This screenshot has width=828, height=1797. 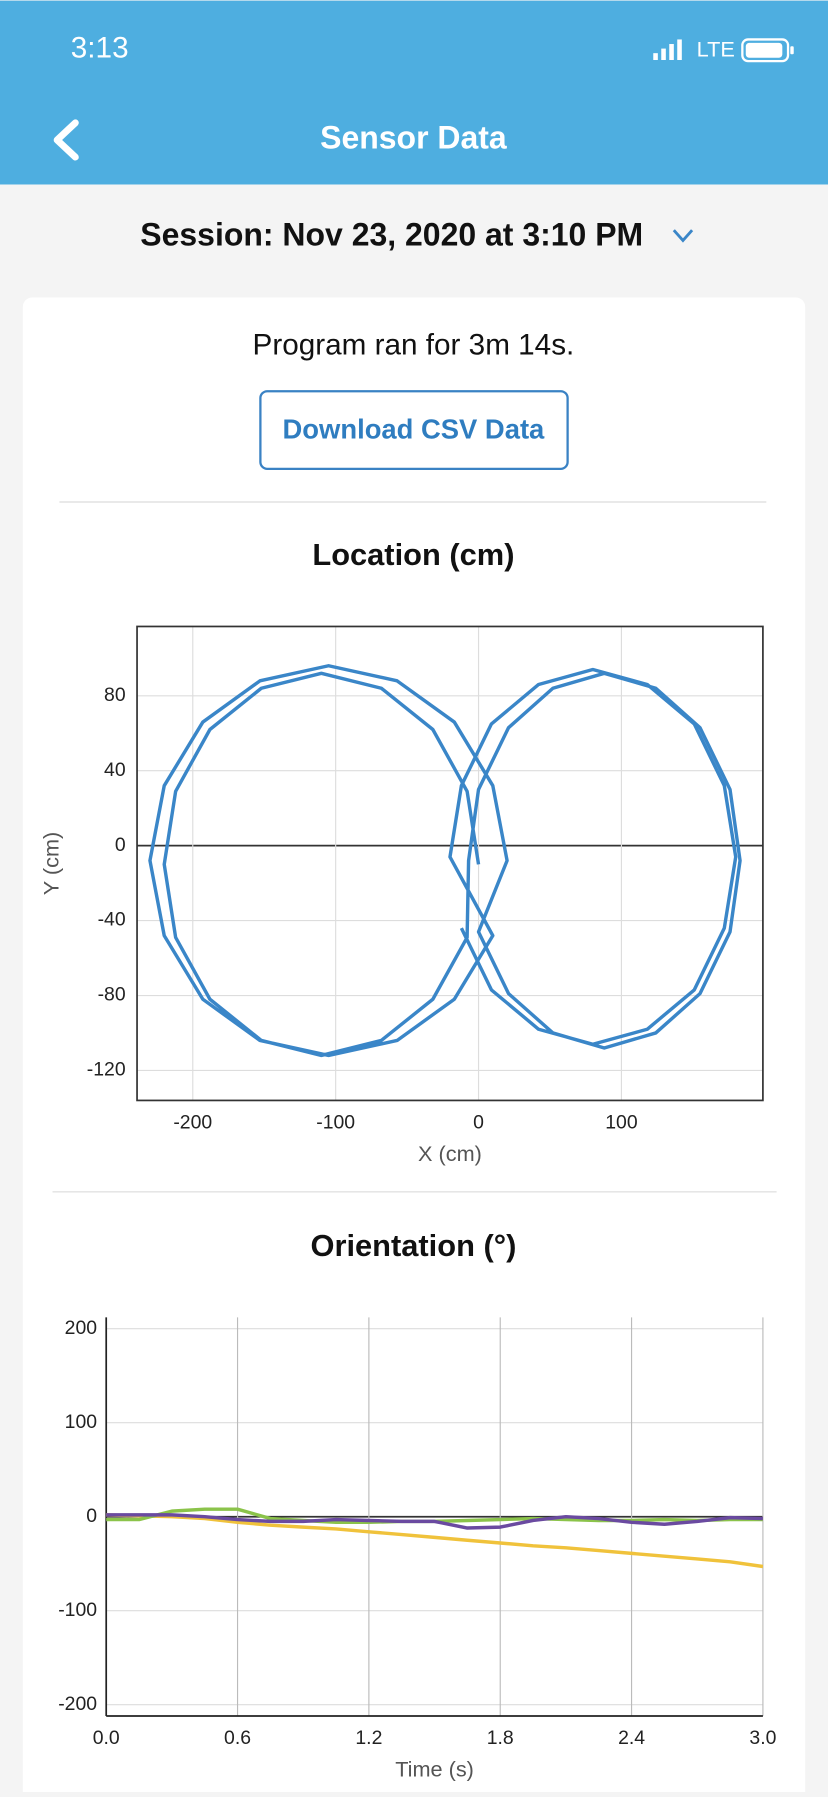 I want to click on x-tick-label: 0.0, so click(x=106, y=1738).